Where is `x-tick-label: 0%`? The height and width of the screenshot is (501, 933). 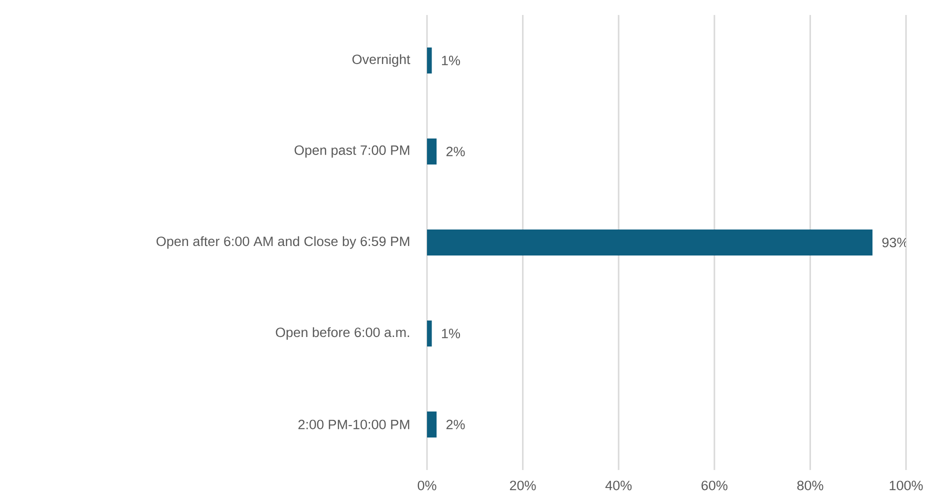 x-tick-label: 0% is located at coordinates (427, 485).